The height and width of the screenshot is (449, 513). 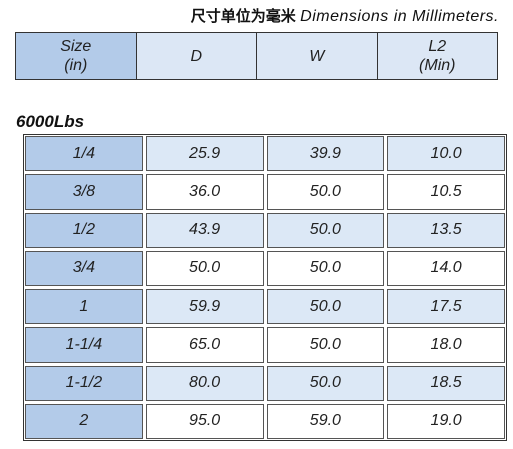 I want to click on table-cell: 1, so click(x=84, y=307).